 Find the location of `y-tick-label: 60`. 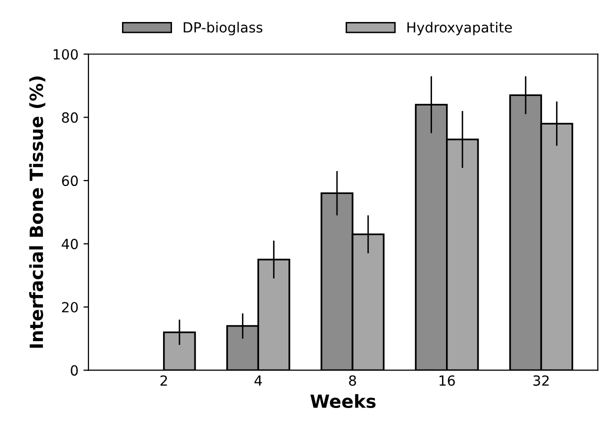

y-tick-label: 60 is located at coordinates (70, 181).